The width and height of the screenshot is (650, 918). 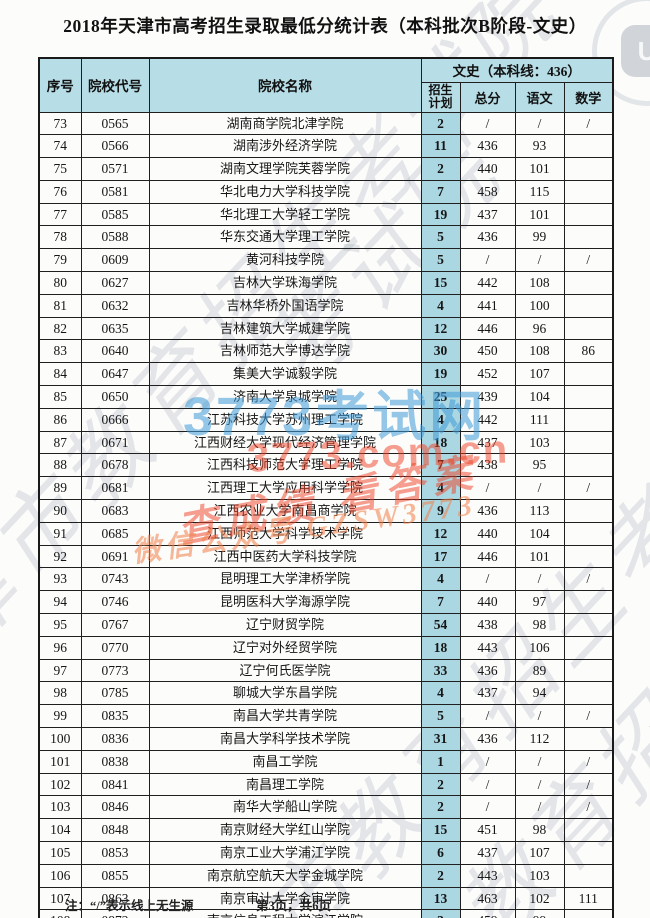 I want to click on school-name: 南昌大学共青学院, so click(x=285, y=716).